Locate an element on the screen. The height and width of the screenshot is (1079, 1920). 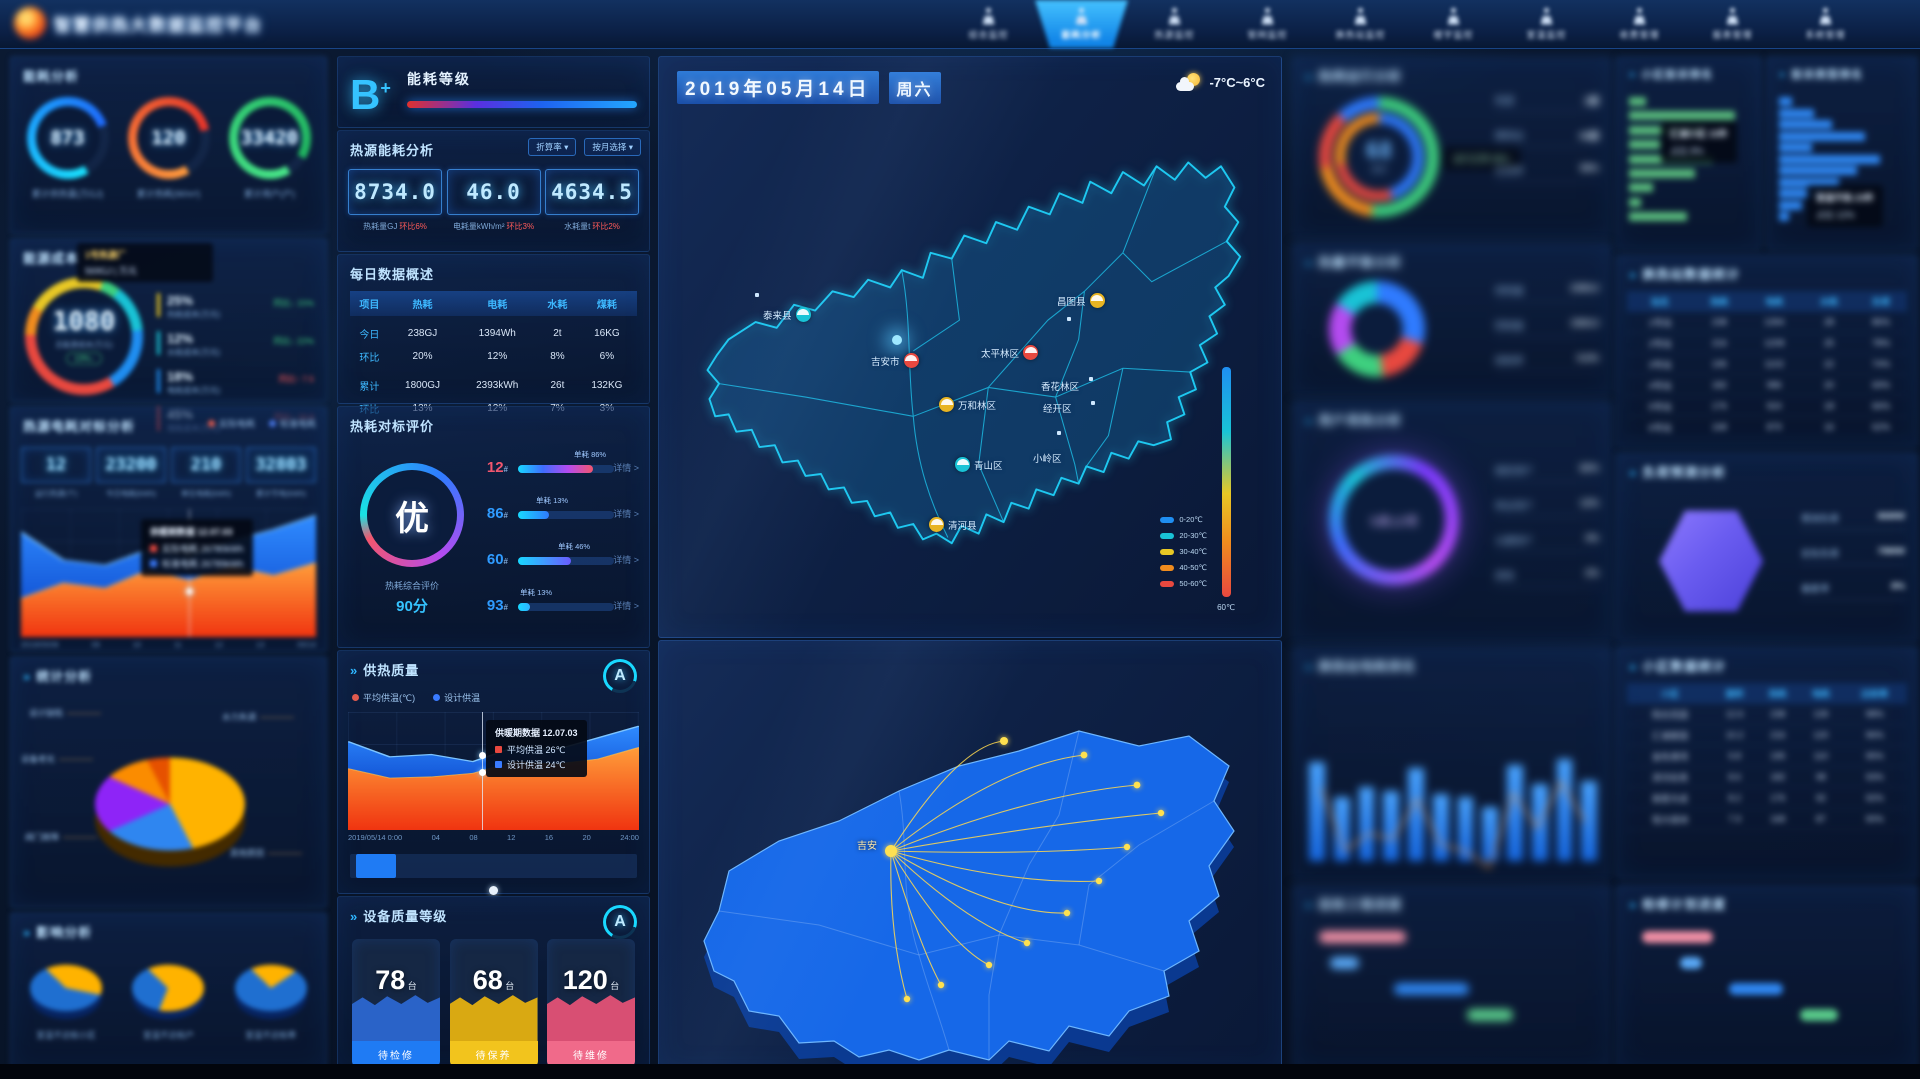
device-card-label: 待维修 is located at coordinates (591, 1054).